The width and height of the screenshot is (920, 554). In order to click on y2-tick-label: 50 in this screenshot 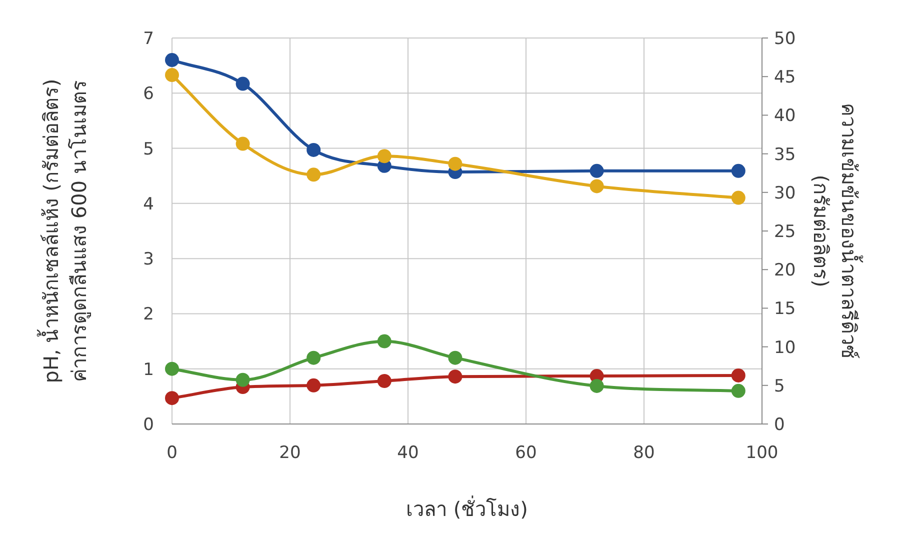, I will do `click(785, 39)`.